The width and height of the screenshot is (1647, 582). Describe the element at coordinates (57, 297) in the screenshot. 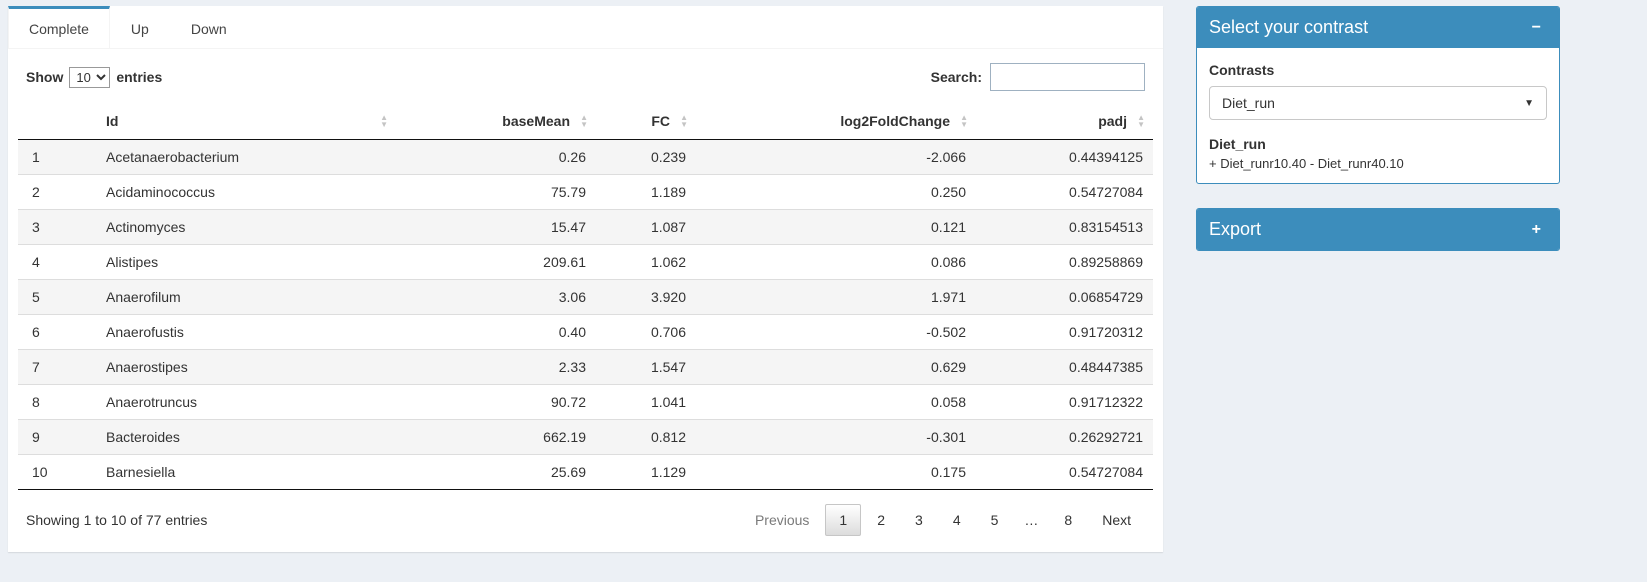

I see `row-index: 5` at that location.